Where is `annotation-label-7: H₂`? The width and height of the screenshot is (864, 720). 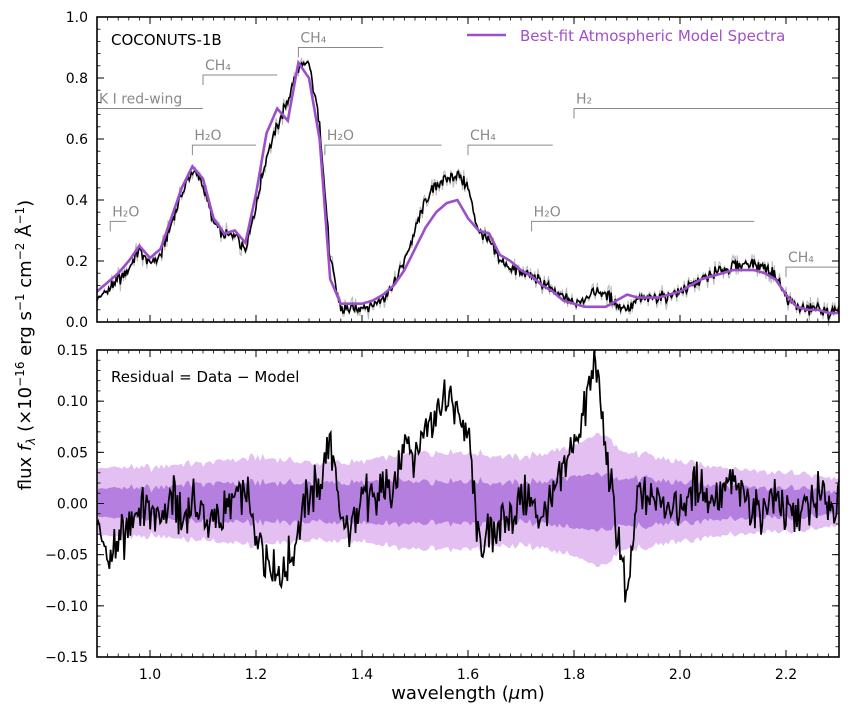
annotation-label-7: H₂ is located at coordinates (584, 100).